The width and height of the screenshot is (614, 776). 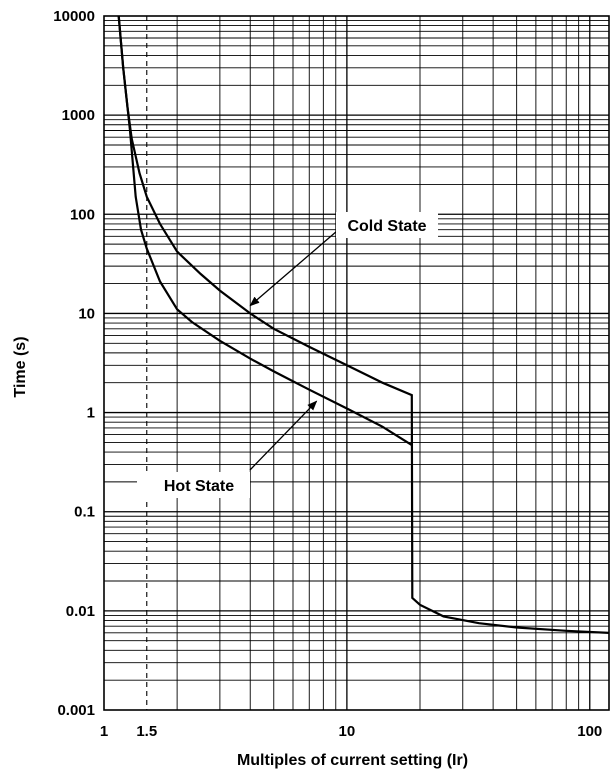 What do you see at coordinates (76, 710) in the screenshot?
I see `y-tick-label: 0.001` at bounding box center [76, 710].